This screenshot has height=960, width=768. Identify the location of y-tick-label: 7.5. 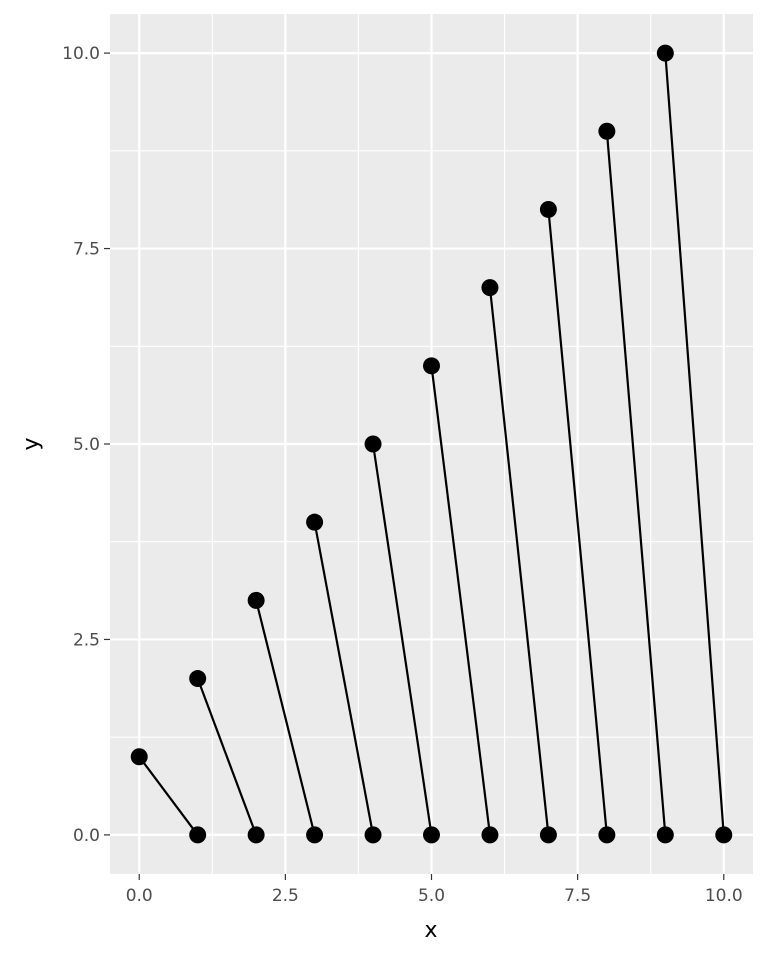
(86, 250).